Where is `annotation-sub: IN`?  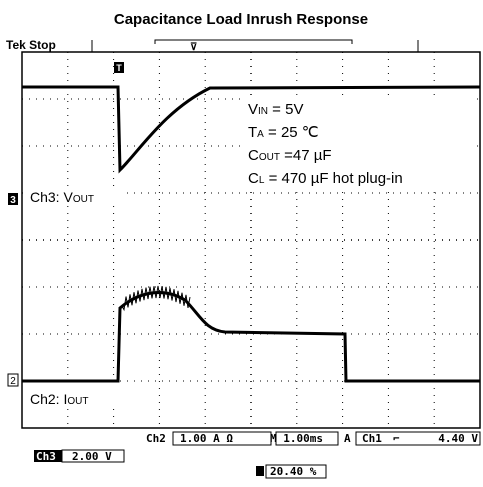
annotation-sub: IN is located at coordinates (263, 111).